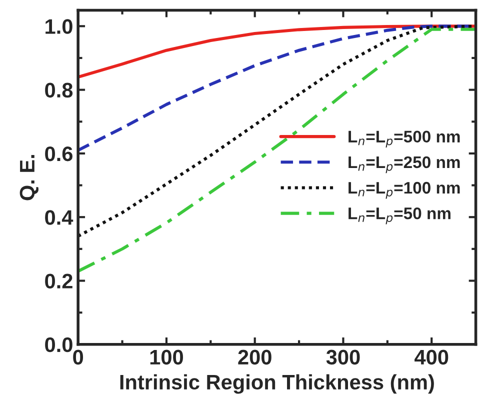  Describe the element at coordinates (404, 165) in the screenshot. I see `legend-label: L$_{n}$=L$_{p}$=250 nm` at that location.